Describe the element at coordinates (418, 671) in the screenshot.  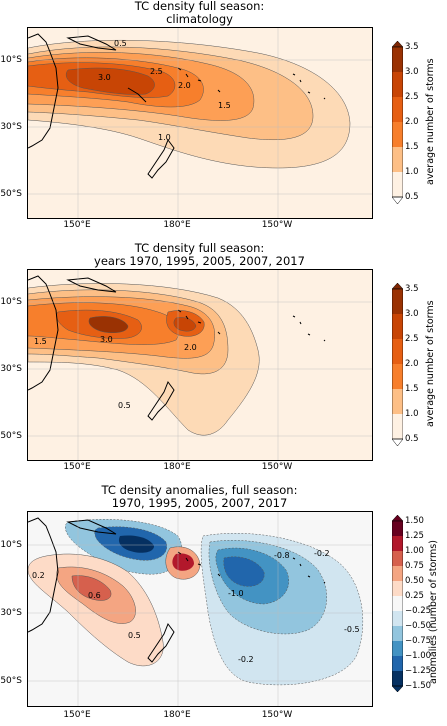
I see `colorbar-tick: −1.25` at that location.